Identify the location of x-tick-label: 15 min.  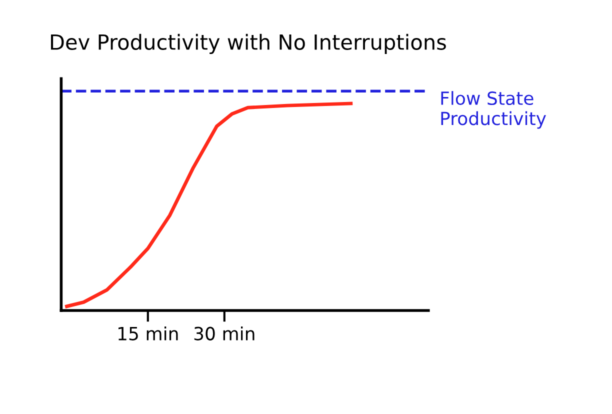
(148, 333).